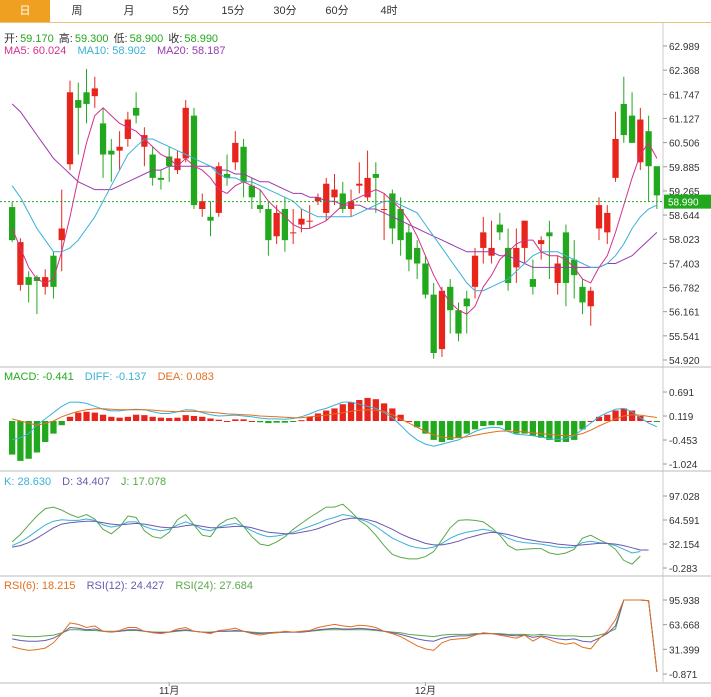  I want to click on y-tick-label: 59.265, so click(684, 192).